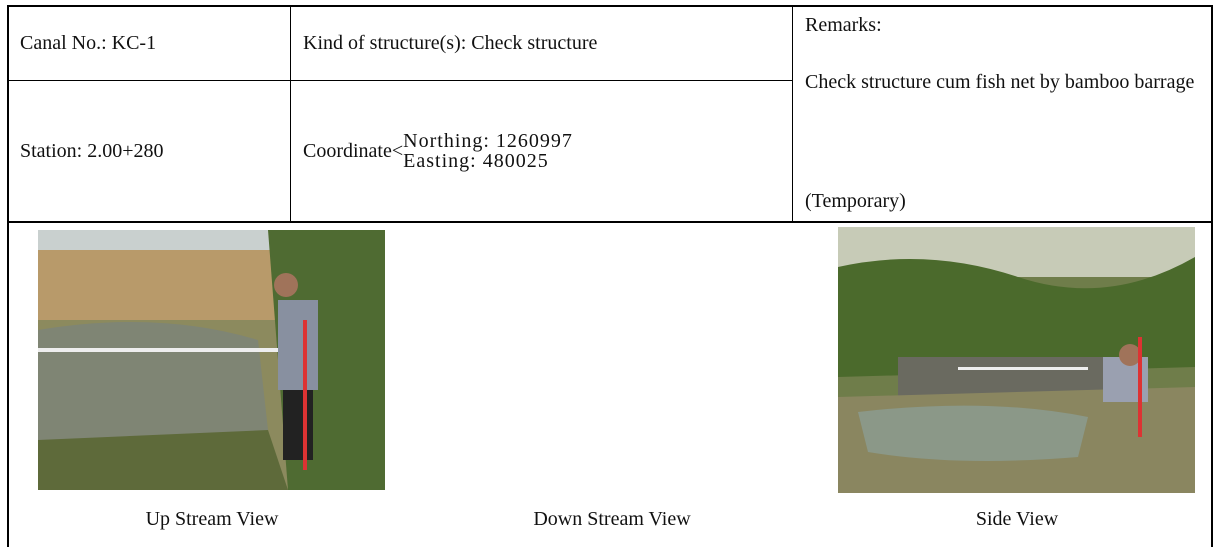  Describe the element at coordinates (476, 161) in the screenshot. I see `easting: Easting: 480025` at that location.